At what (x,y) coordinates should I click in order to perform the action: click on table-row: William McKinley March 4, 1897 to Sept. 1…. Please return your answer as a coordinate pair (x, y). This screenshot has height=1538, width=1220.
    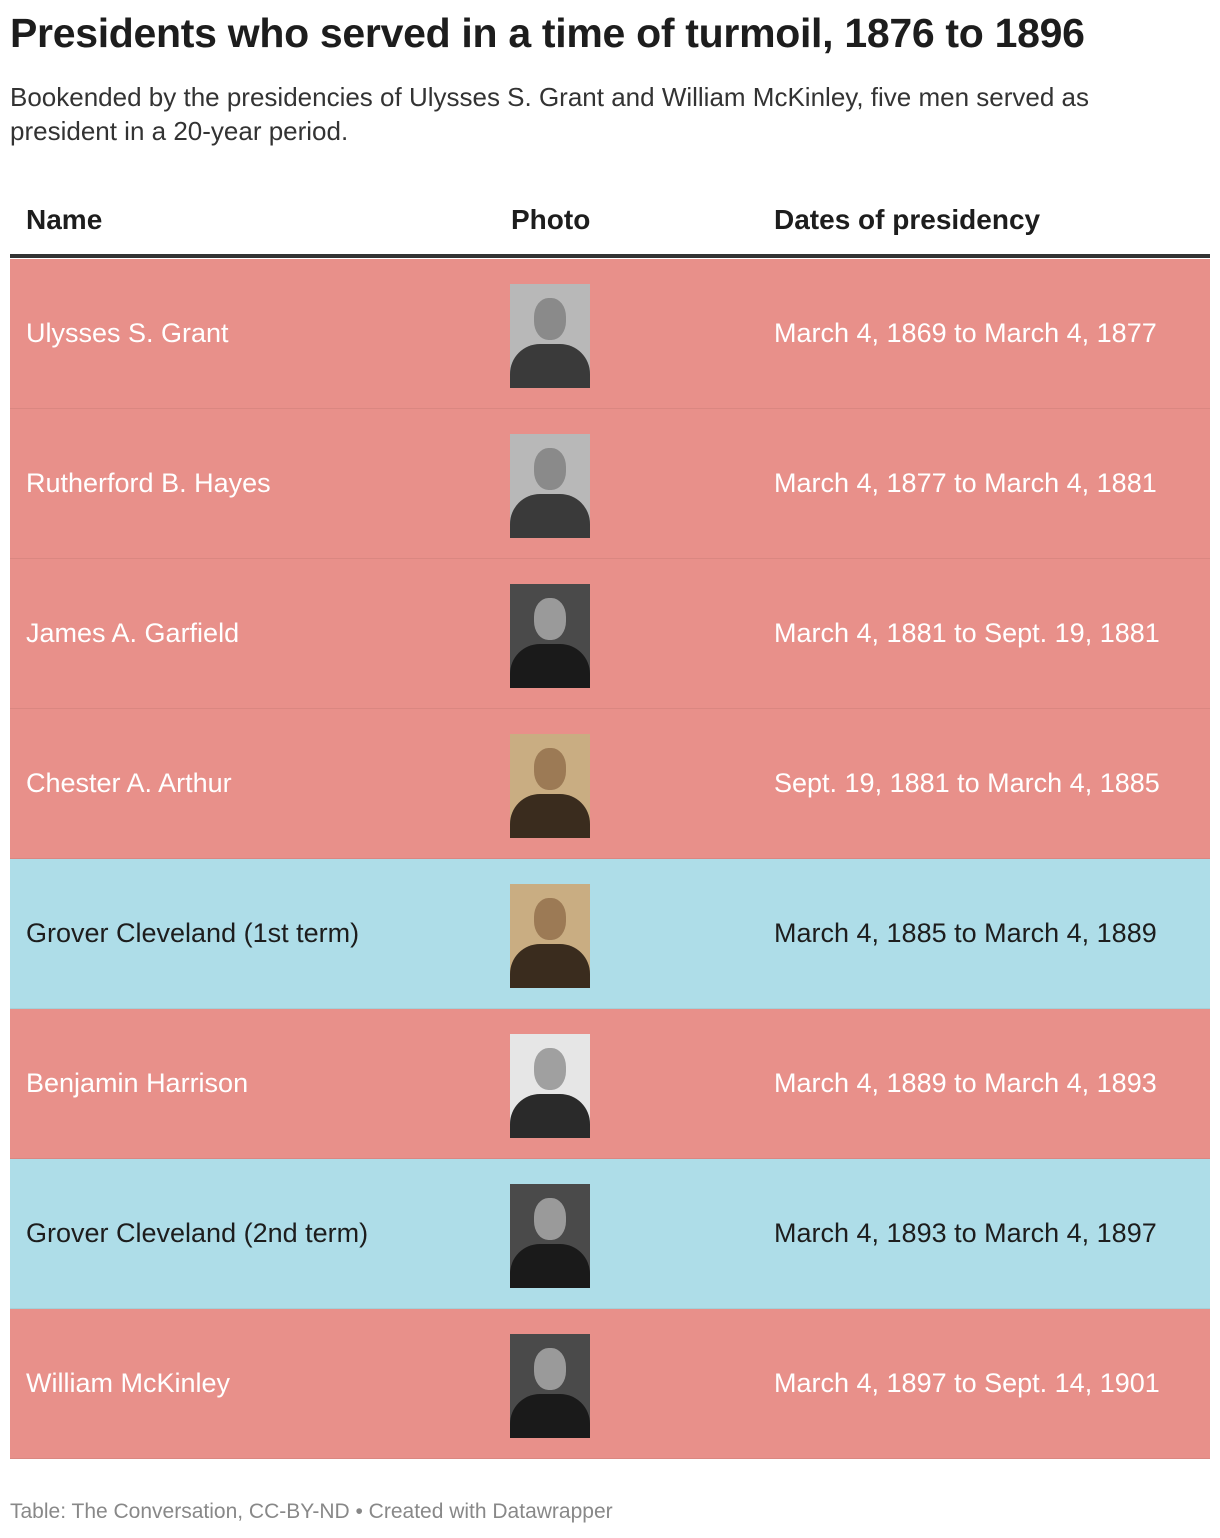
    Looking at the image, I should click on (610, 1384).